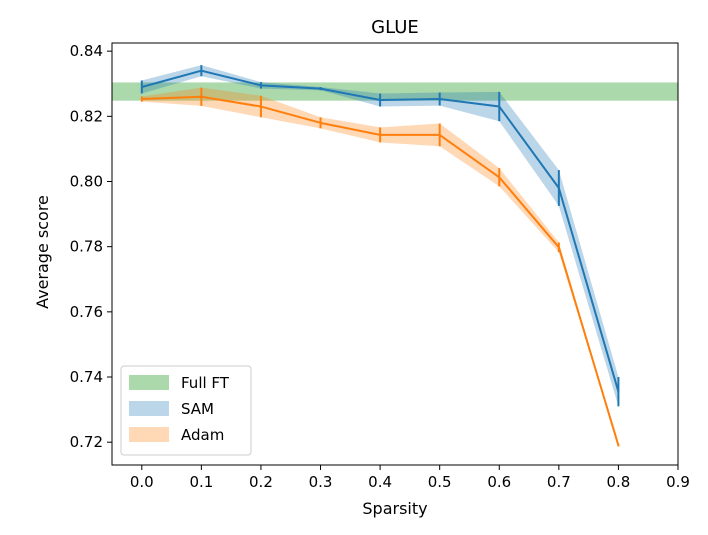 The image size is (708, 535). Describe the element at coordinates (499, 482) in the screenshot. I see `x-tick-label: 0.6` at that location.